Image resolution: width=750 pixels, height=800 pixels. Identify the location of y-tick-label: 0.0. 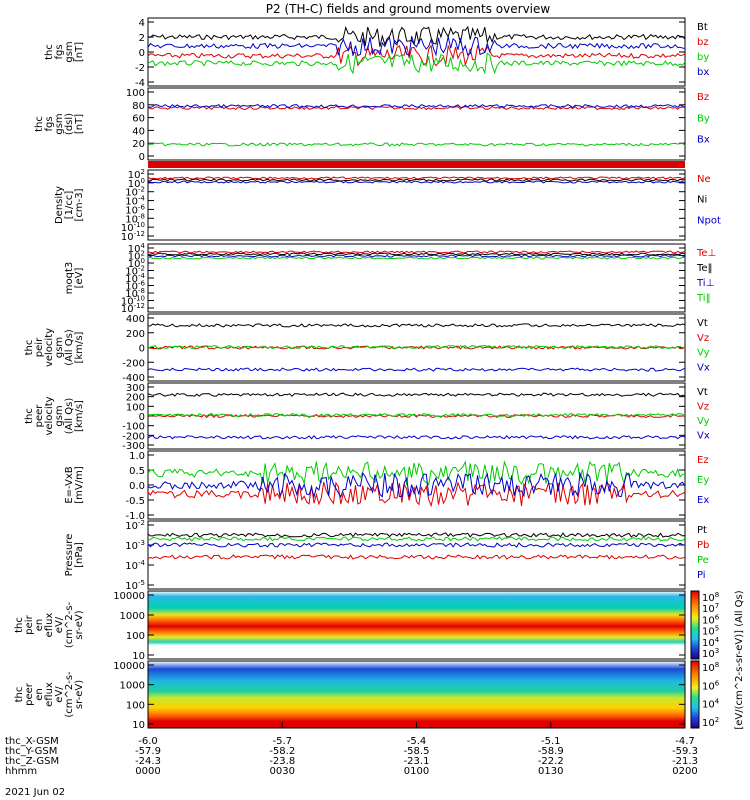
(137, 486).